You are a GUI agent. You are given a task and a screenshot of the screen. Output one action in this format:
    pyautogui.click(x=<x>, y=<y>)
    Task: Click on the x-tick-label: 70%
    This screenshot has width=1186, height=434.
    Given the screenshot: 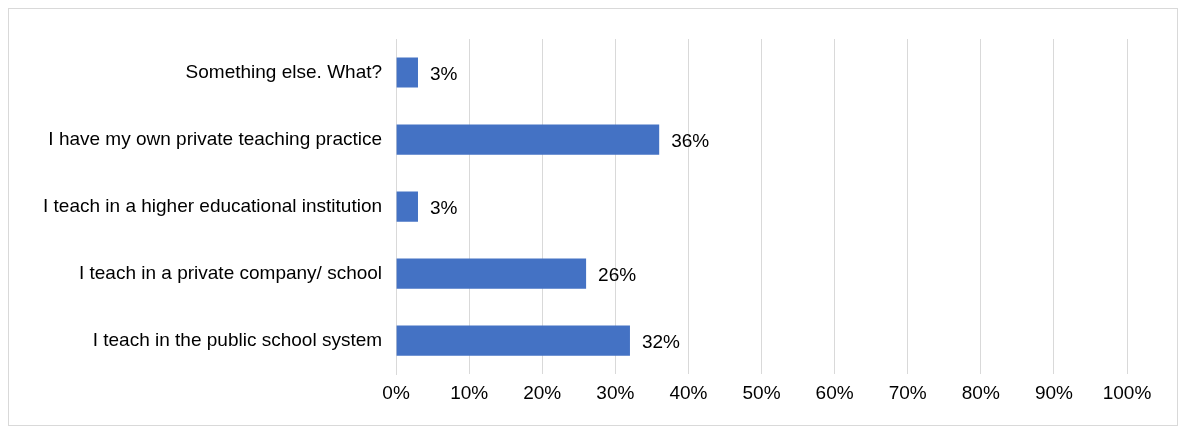 What is the action you would take?
    pyautogui.click(x=907, y=392)
    